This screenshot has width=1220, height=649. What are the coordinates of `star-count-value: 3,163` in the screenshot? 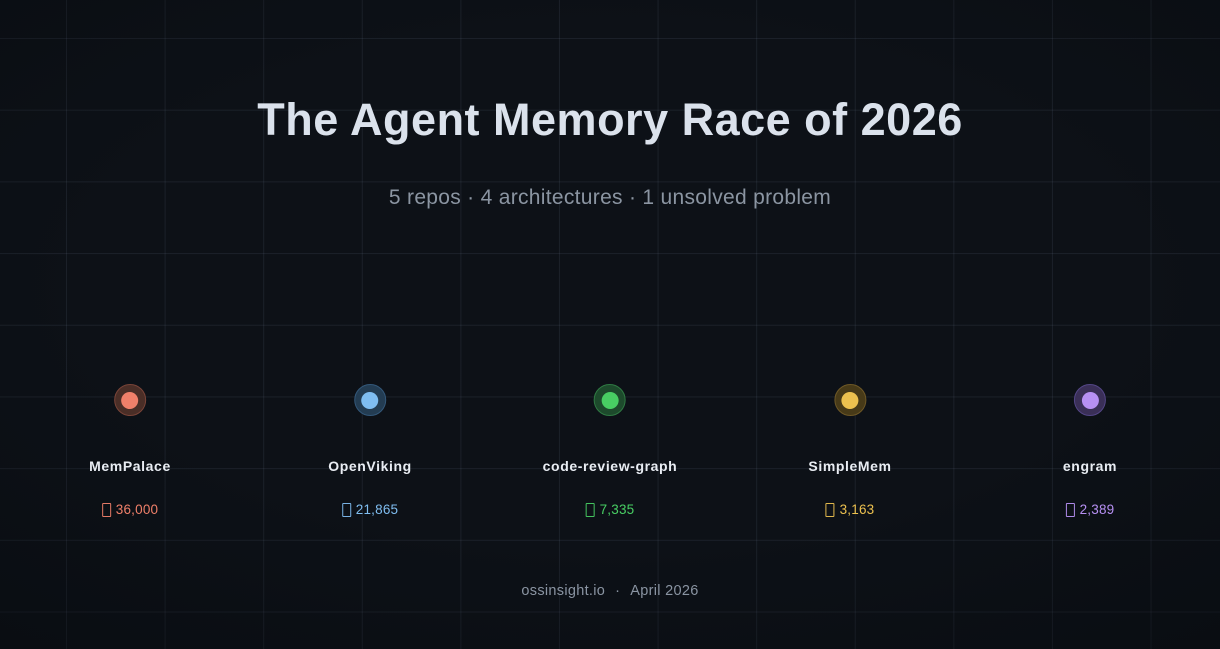 It's located at (857, 509).